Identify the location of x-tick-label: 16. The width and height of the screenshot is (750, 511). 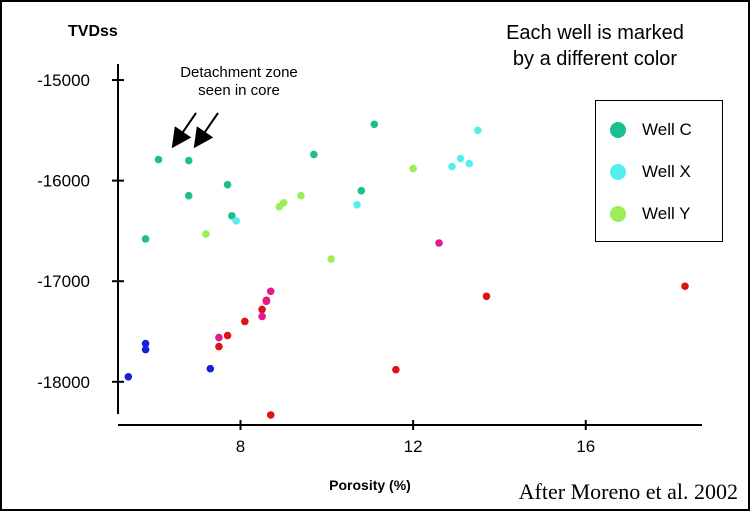
(585, 446).